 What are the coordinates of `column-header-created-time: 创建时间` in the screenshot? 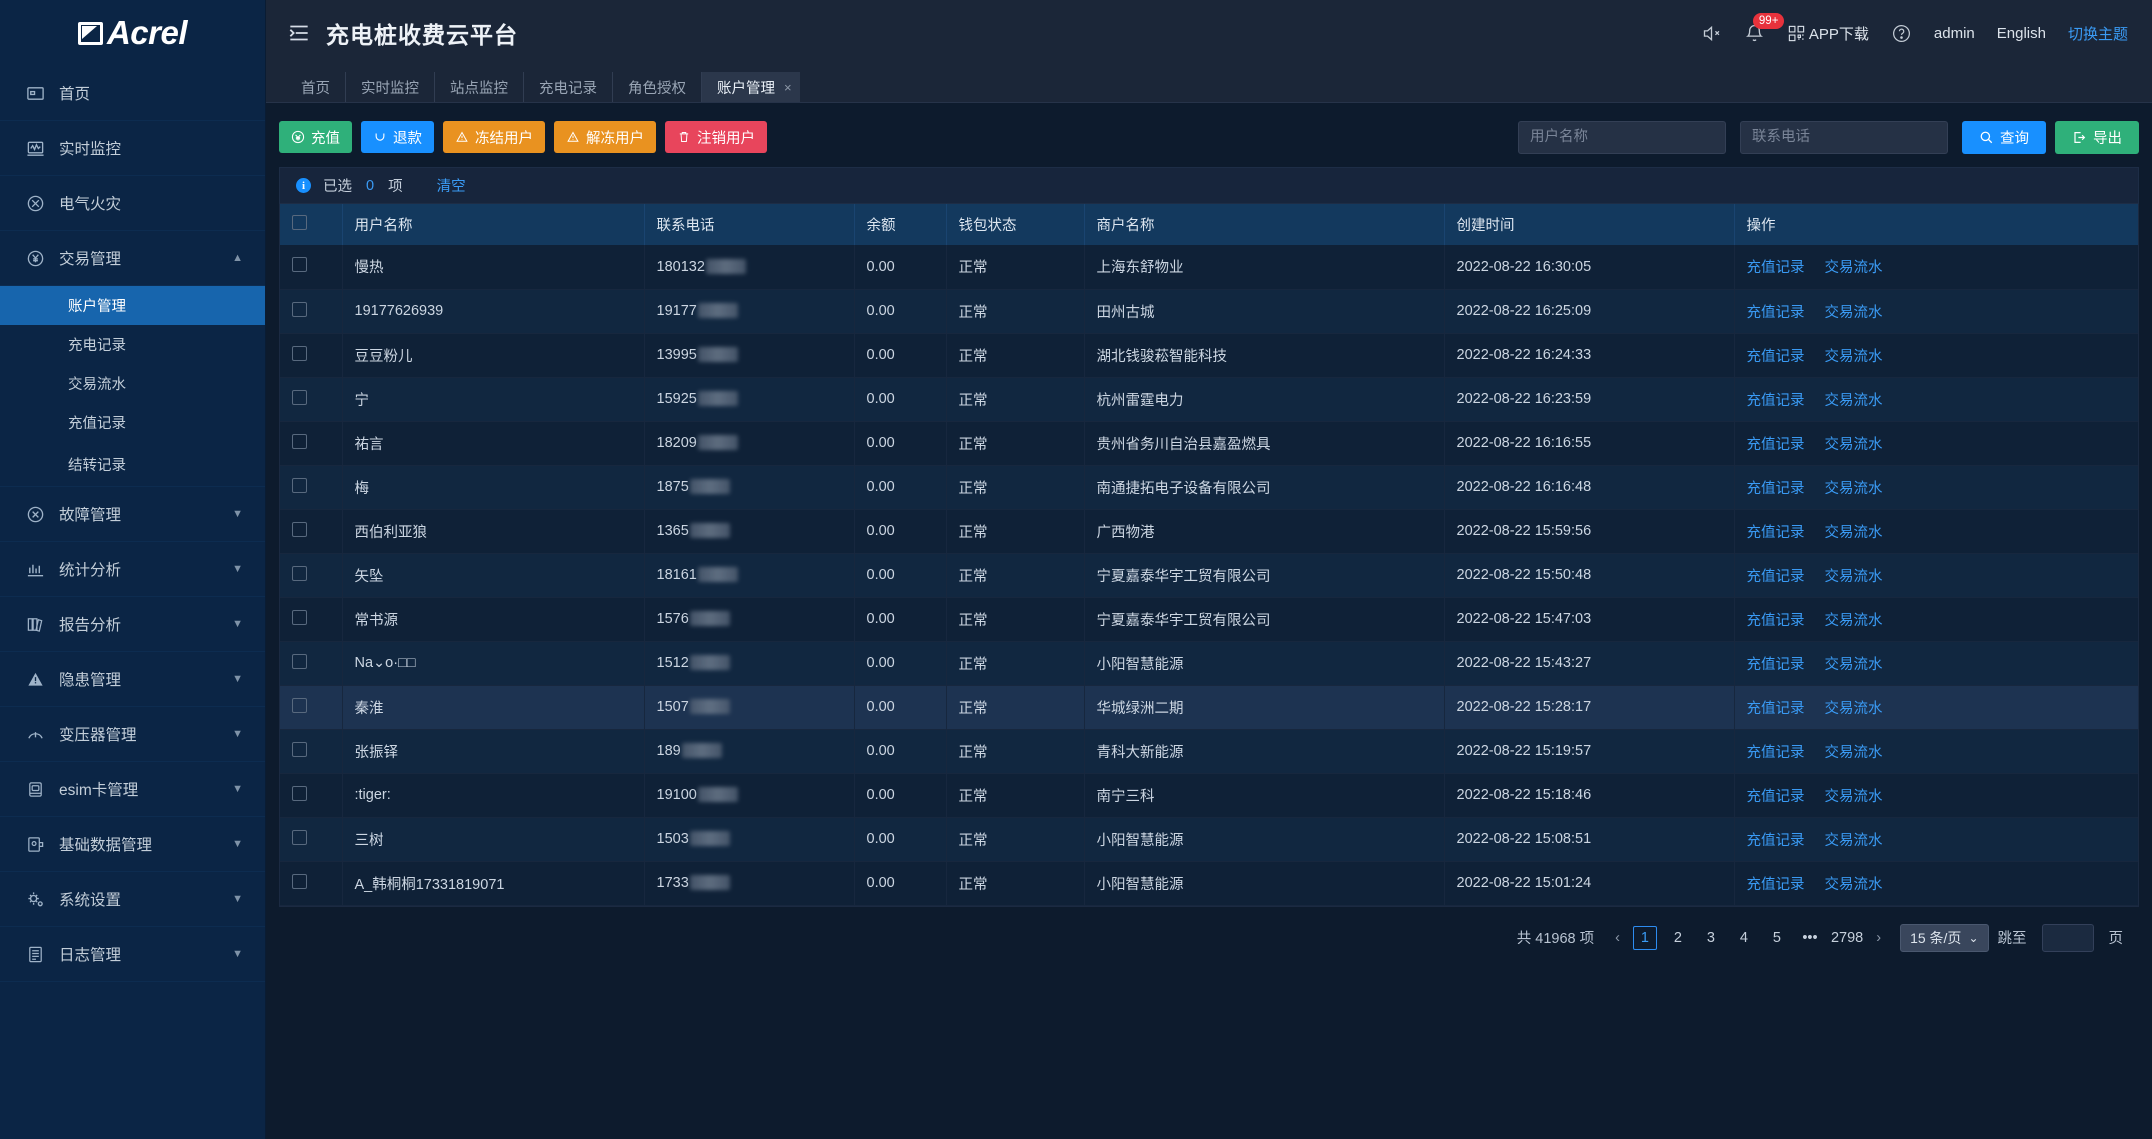 It's located at (1589, 224).